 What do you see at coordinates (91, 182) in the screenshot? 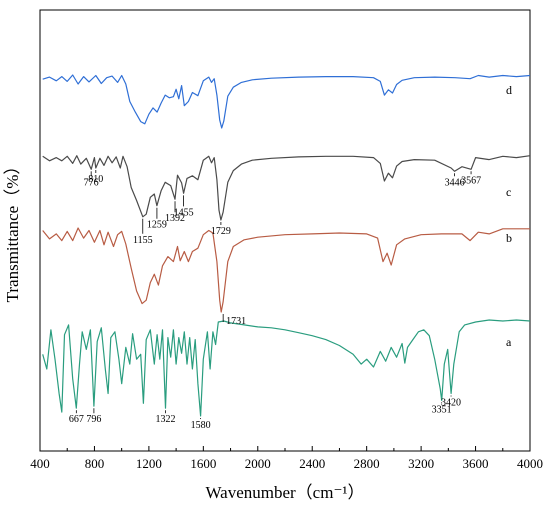
I see `annotation-label: 776` at bounding box center [91, 182].